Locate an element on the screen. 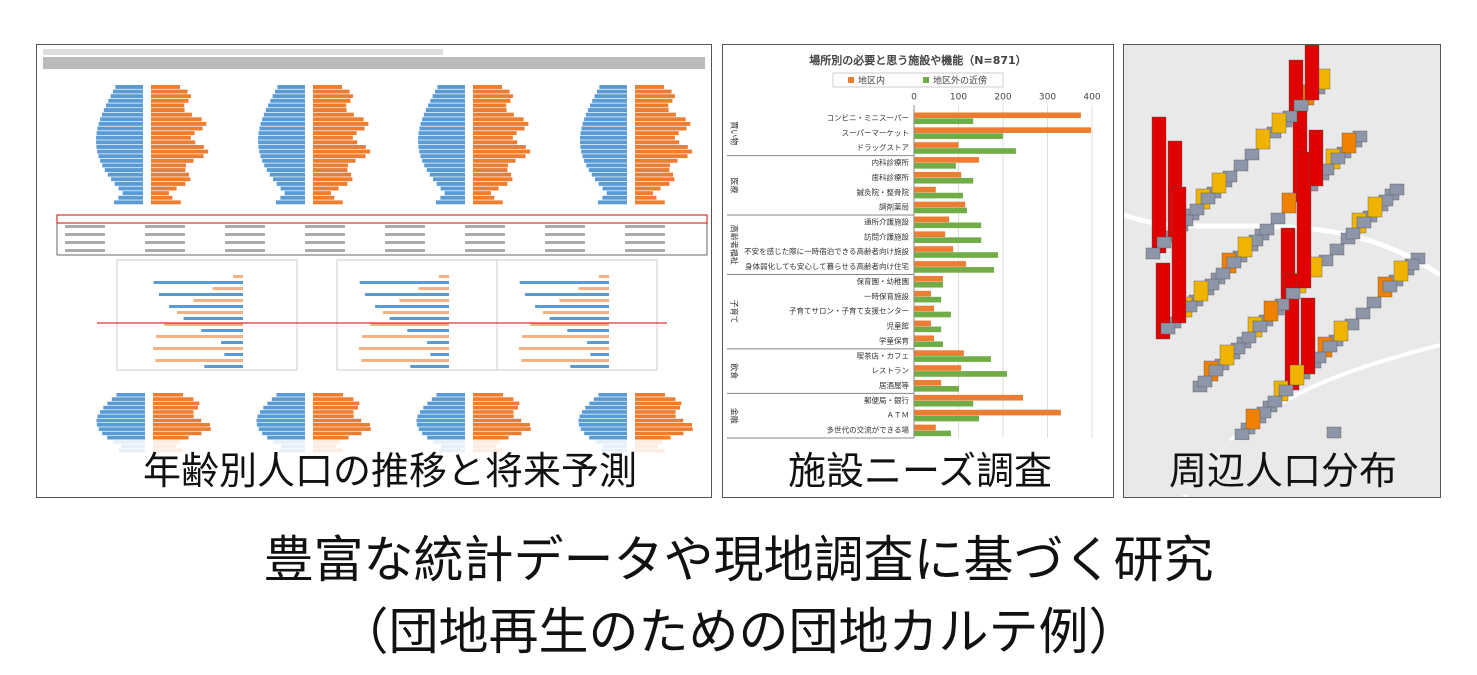 The height and width of the screenshot is (675, 1477). panel-caption: 年齢別人口の推移と将来予測 is located at coordinates (390, 467).